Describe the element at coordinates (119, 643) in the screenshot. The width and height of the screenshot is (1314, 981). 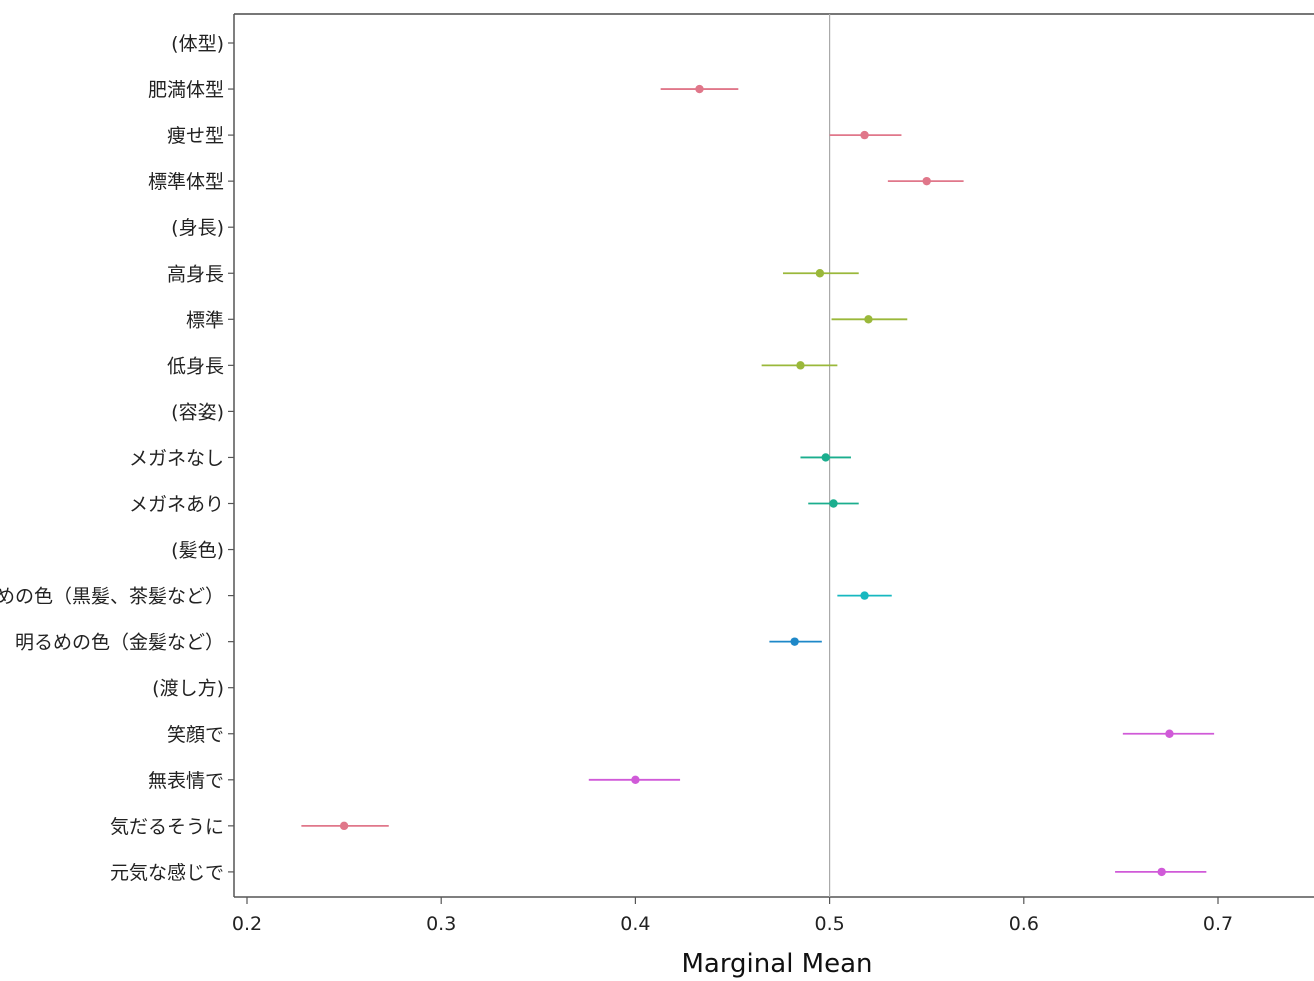
I see `y-tick-label: 明るめの色（金髪など）` at that location.